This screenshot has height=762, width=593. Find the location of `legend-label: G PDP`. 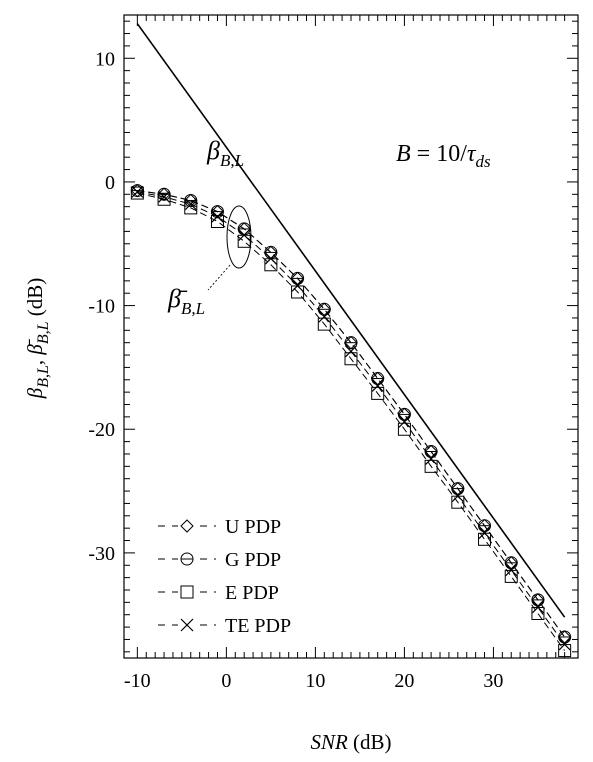

legend-label: G PDP is located at coordinates (253, 560).